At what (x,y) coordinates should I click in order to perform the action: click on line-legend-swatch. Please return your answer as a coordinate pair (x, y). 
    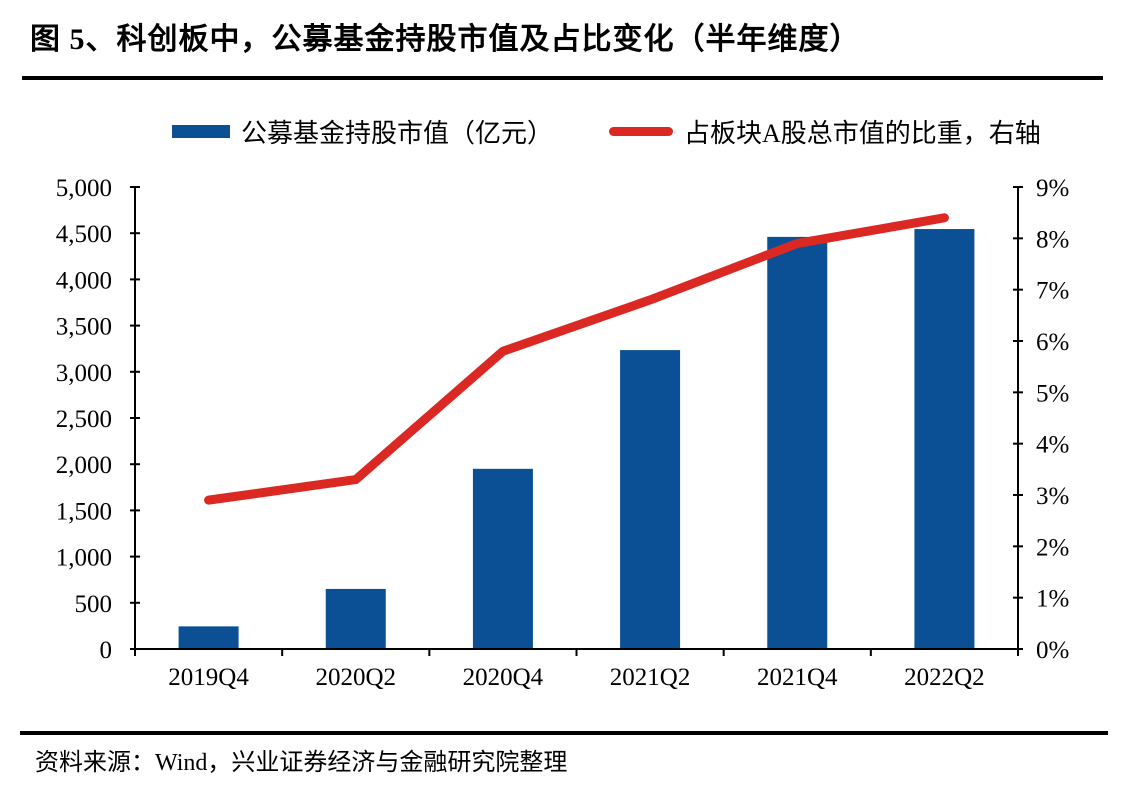
    Looking at the image, I should click on (641, 131).